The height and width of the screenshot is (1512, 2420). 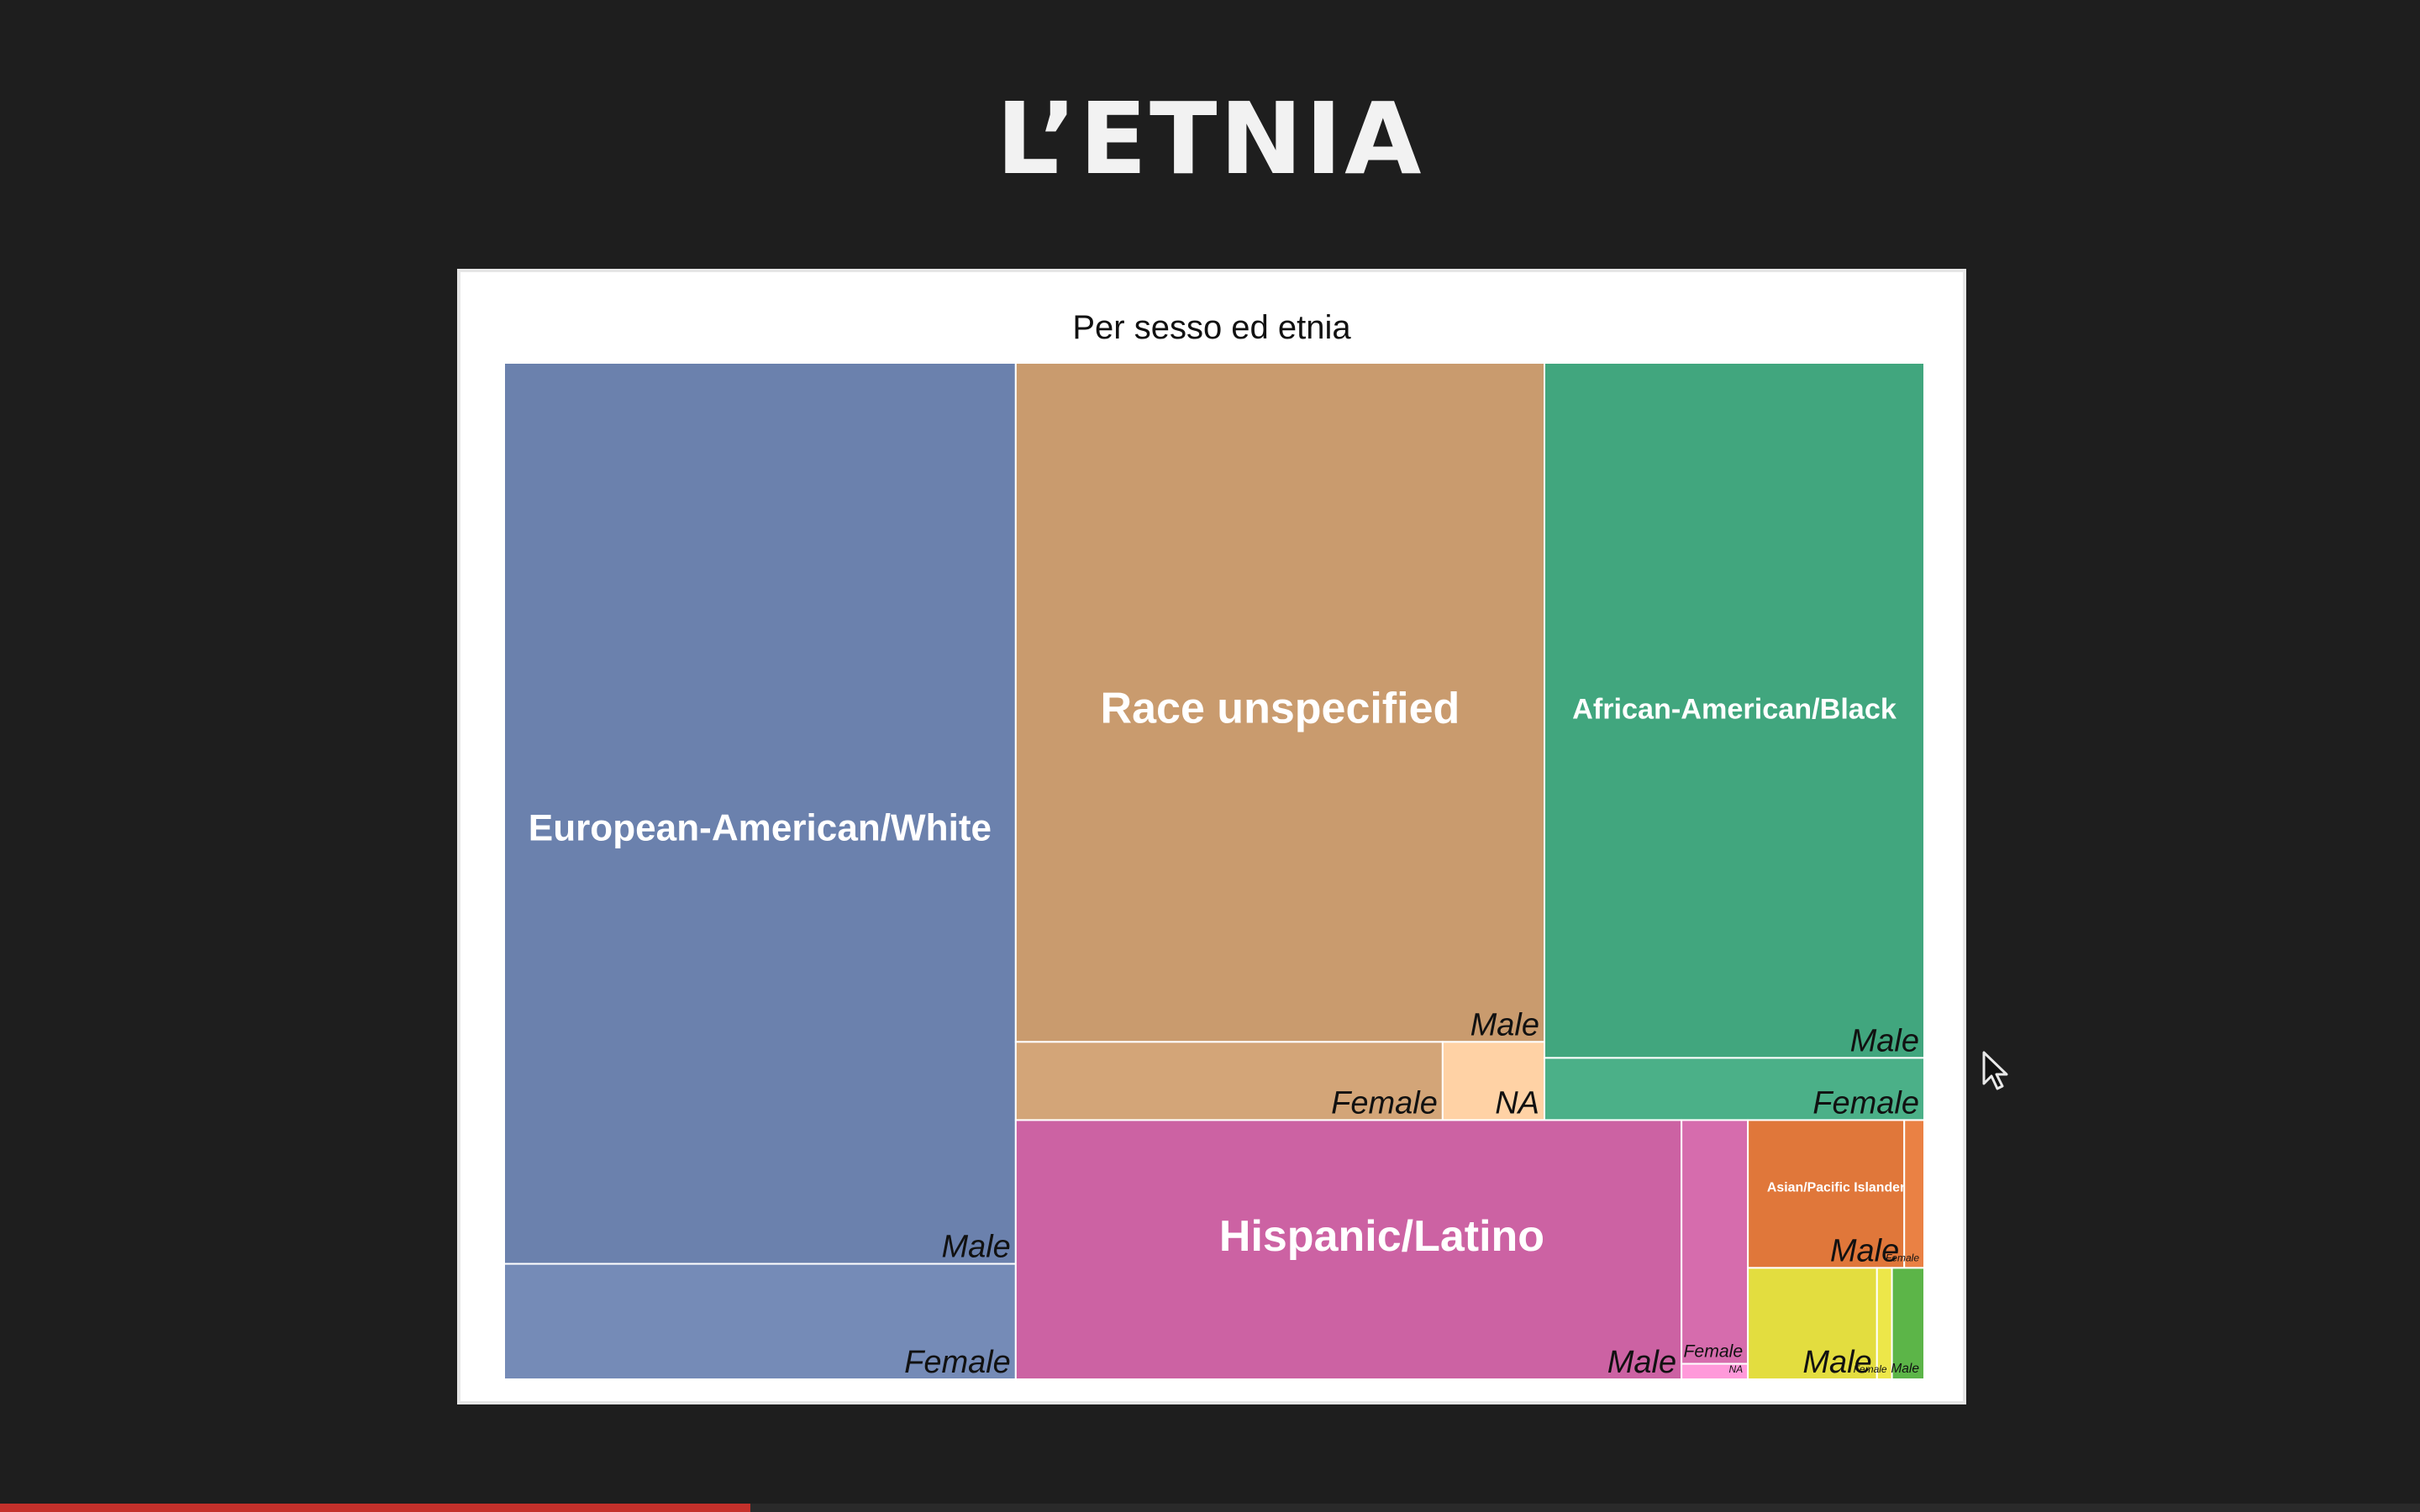 What do you see at coordinates (1210, 139) in the screenshot?
I see `slide-title: L’ETNIA` at bounding box center [1210, 139].